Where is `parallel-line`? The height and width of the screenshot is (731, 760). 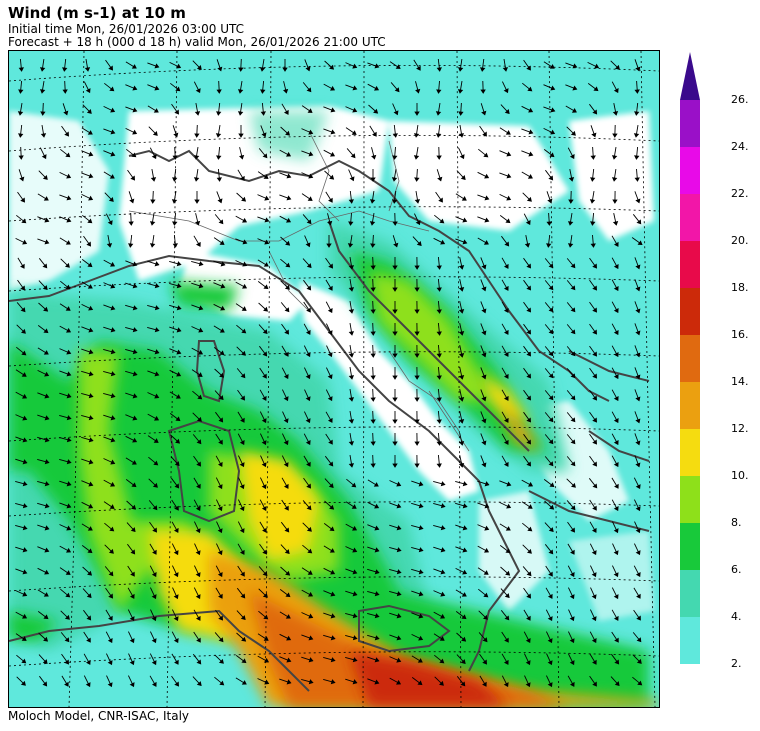 parallel-line is located at coordinates (334, 659).